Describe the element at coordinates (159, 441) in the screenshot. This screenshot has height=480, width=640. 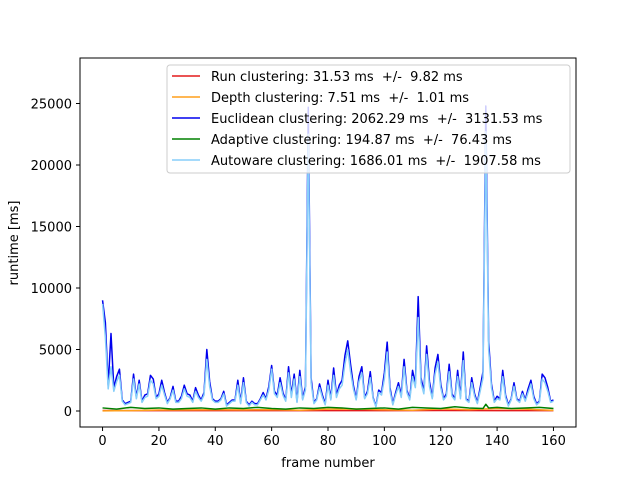
I see `x-tick-label: 20` at that location.